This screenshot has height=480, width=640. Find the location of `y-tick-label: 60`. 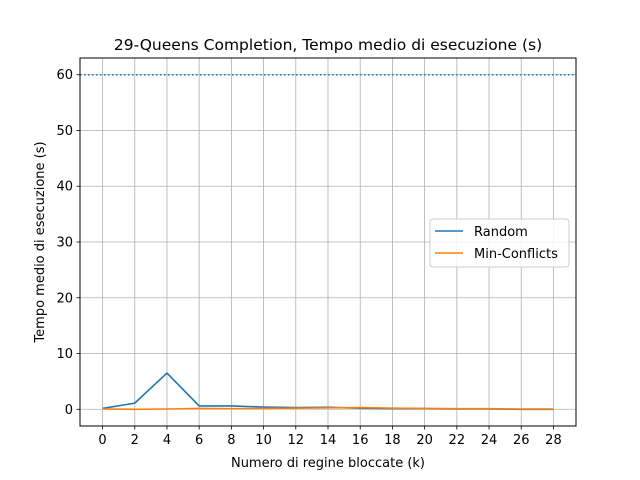

y-tick-label: 60 is located at coordinates (64, 75).